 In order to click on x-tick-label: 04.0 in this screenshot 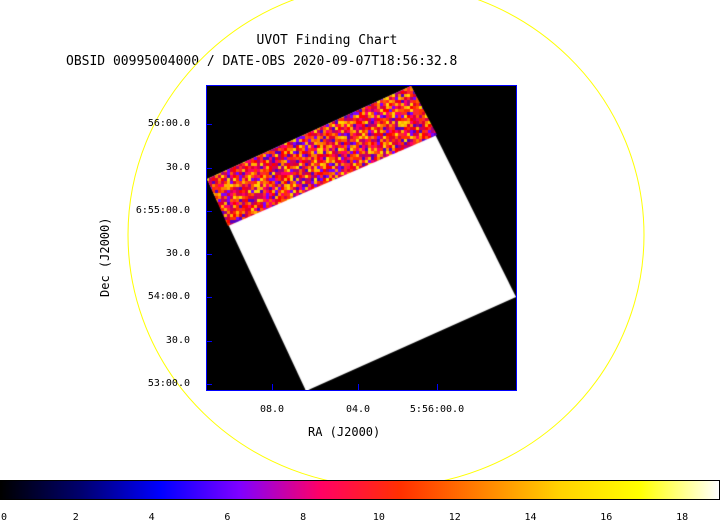, I will do `click(358, 409)`.